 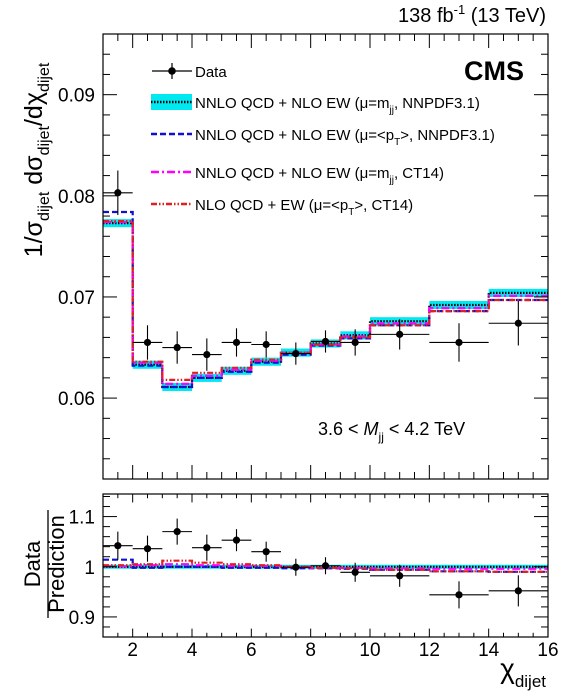 I want to click on ratio-x-tick-label: 6, so click(x=251, y=650).